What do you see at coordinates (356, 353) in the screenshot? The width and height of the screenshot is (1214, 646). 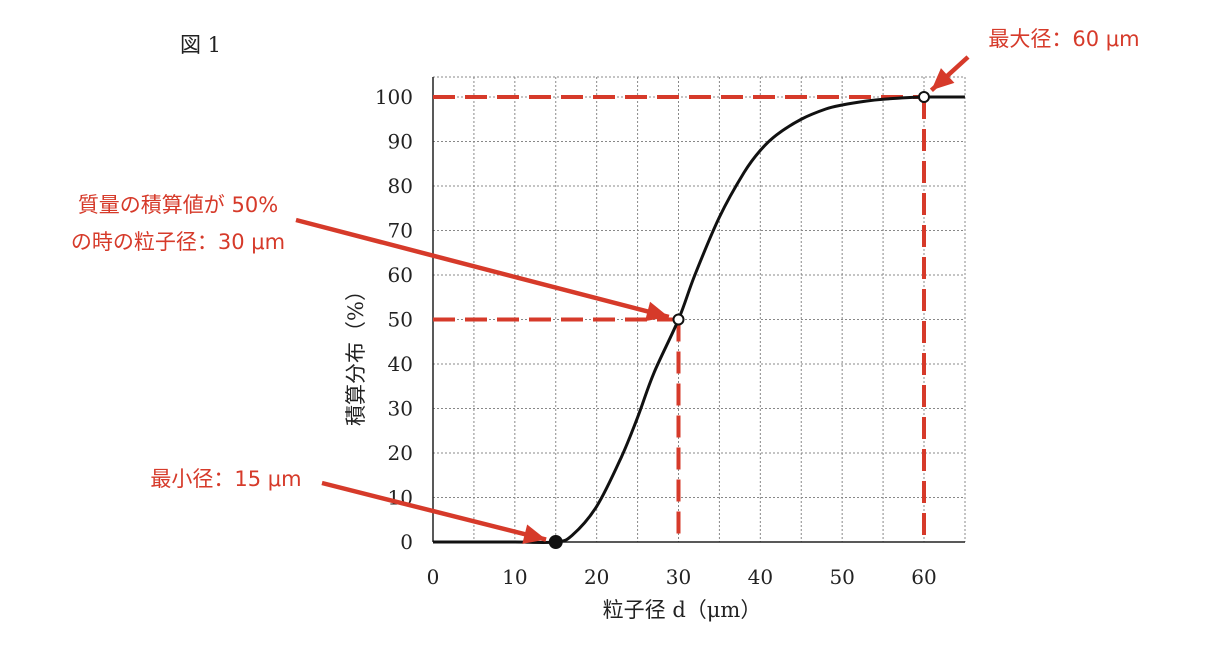 I see `y-axis-label: 積算分布（%）` at bounding box center [356, 353].